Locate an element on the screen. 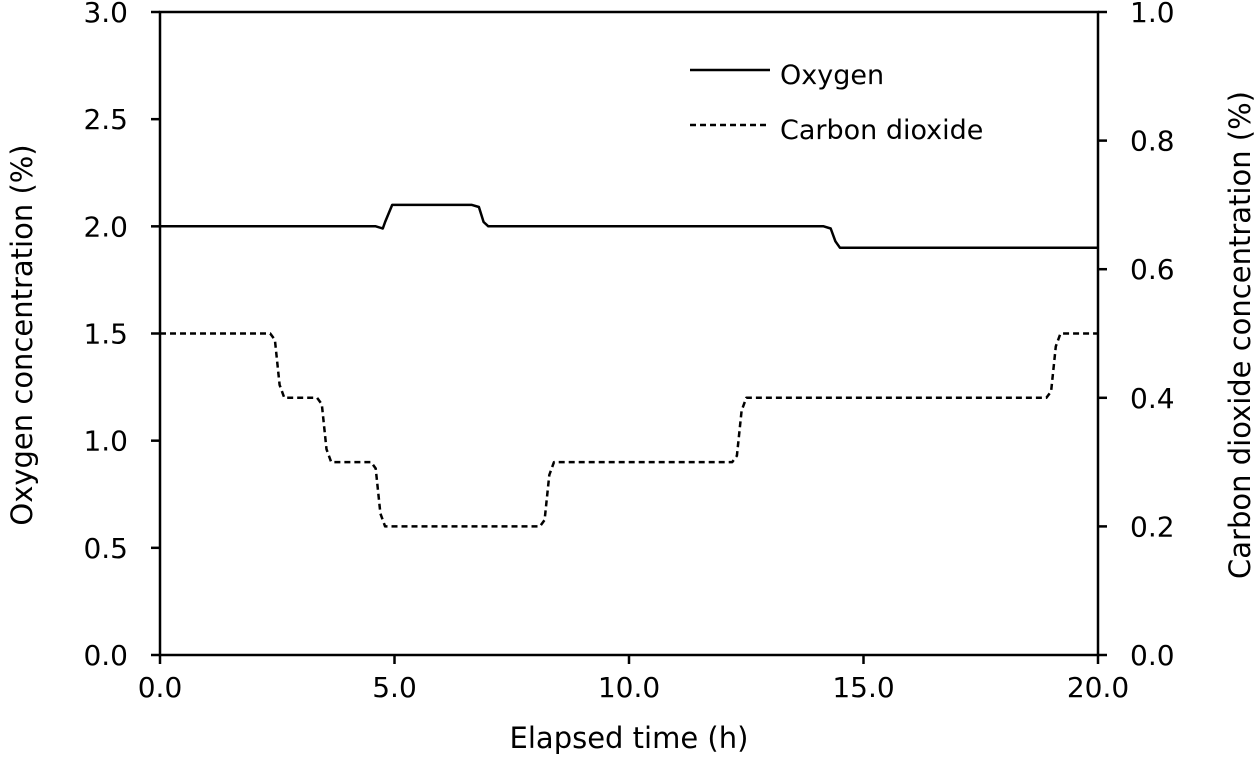 The height and width of the screenshot is (758, 1260). y2-tick-label: 0.0 is located at coordinates (1152, 655).